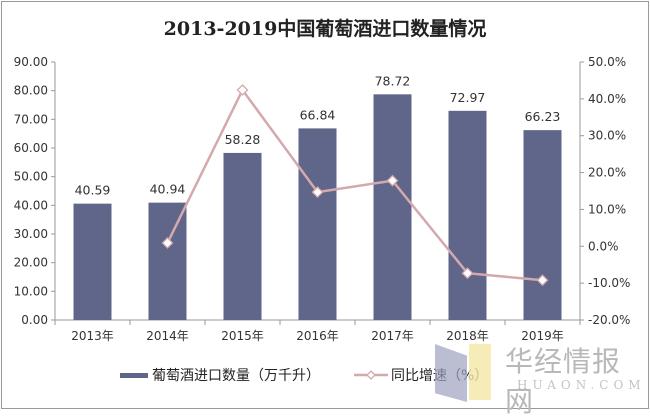  What do you see at coordinates (31, 91) in the screenshot?
I see `y-left-tick-label: 80.00` at bounding box center [31, 91].